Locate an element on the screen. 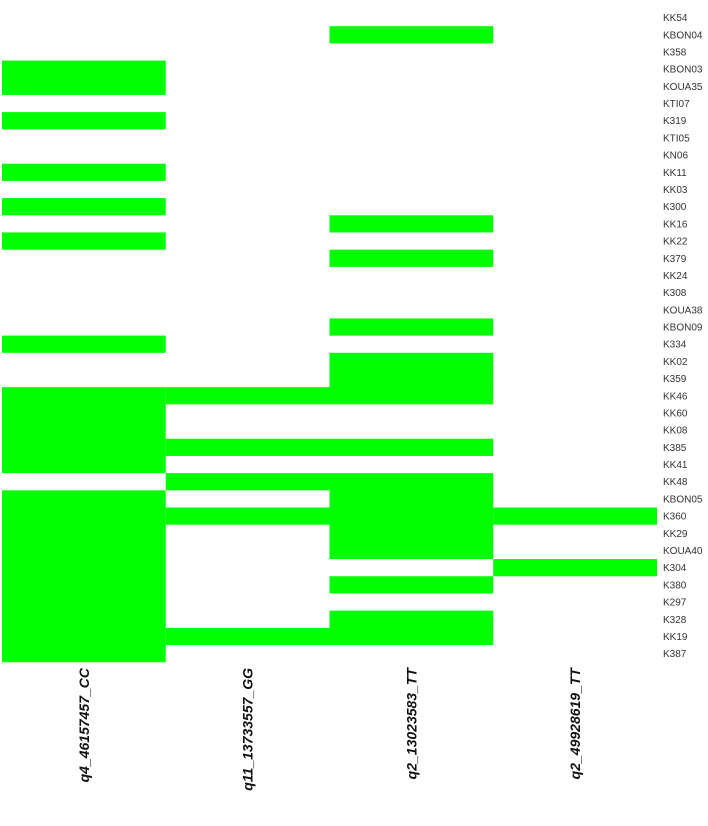 This screenshot has height=826, width=708. row-label-KK19: KK19 is located at coordinates (675, 637).